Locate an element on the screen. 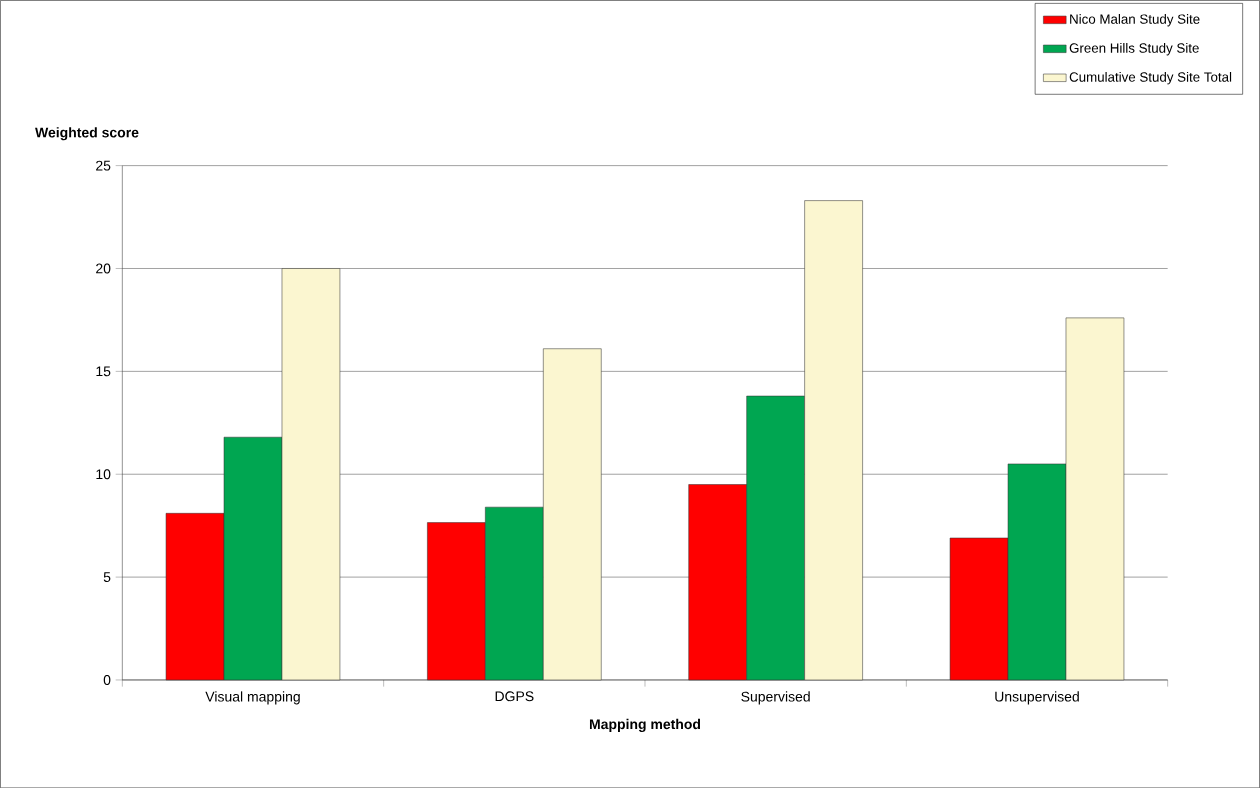  y-tick-label: 15 is located at coordinates (103, 371).